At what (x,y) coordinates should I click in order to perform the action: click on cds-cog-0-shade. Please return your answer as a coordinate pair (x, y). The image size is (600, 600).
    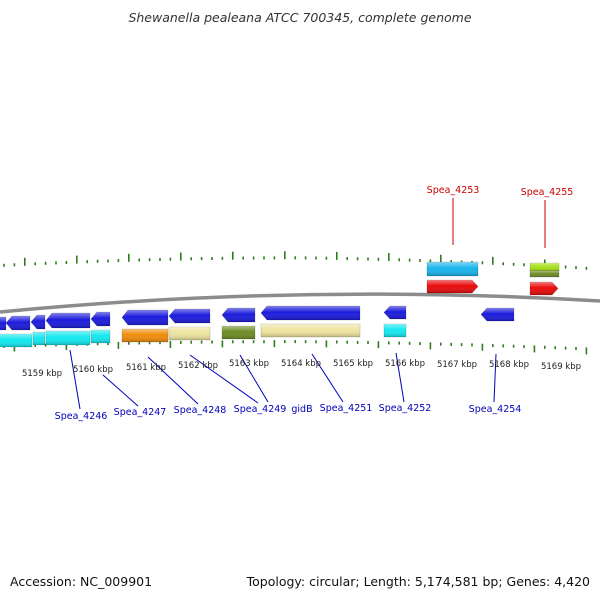
    Looking at the image, I should click on (16, 340).